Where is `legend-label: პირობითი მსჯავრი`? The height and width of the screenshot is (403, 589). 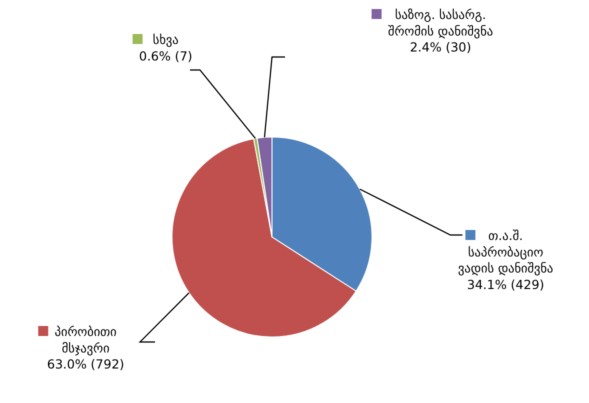 legend-label: პირობითი მსჯავრი is located at coordinates (85, 340).